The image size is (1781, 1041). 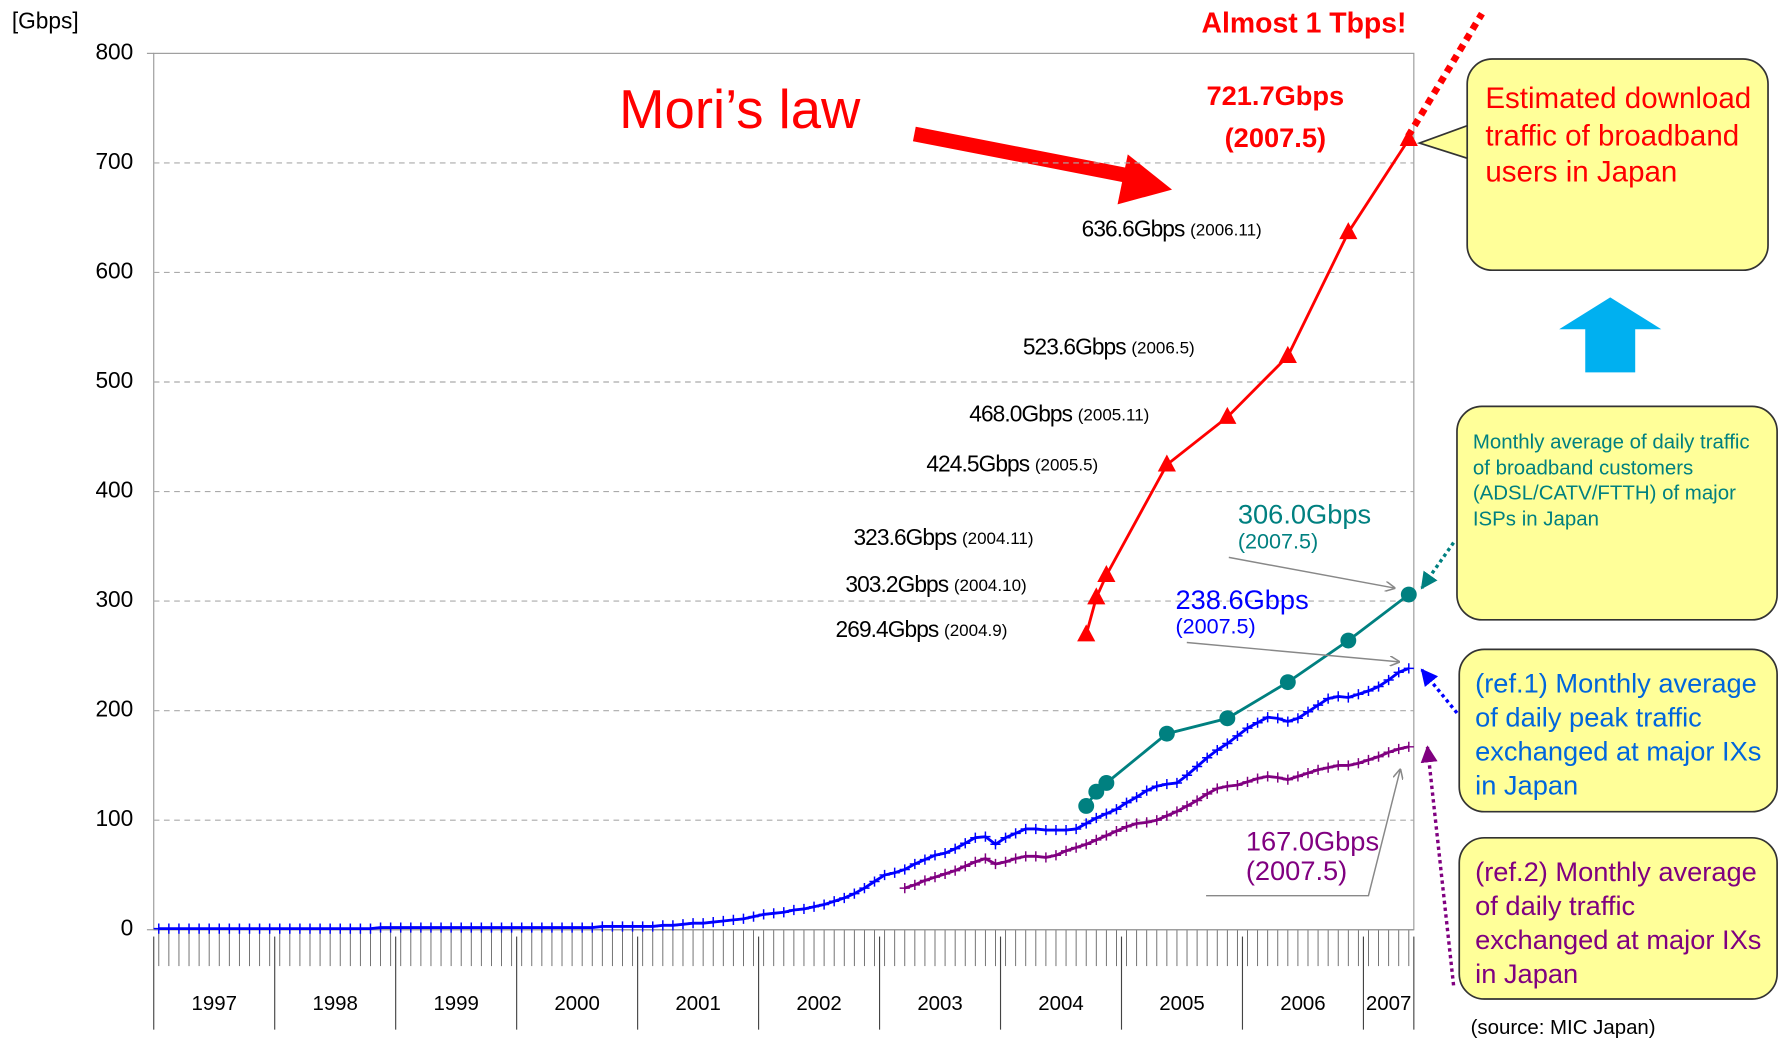 I want to click on y-tick-label: 800, so click(x=114, y=51).